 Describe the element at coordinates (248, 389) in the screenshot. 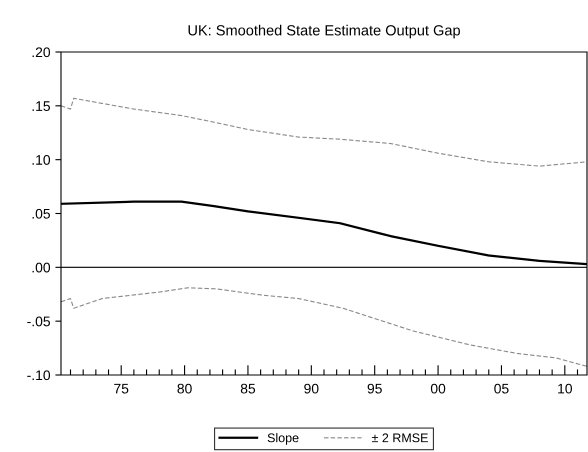

I see `x-tick-label: 85` at that location.